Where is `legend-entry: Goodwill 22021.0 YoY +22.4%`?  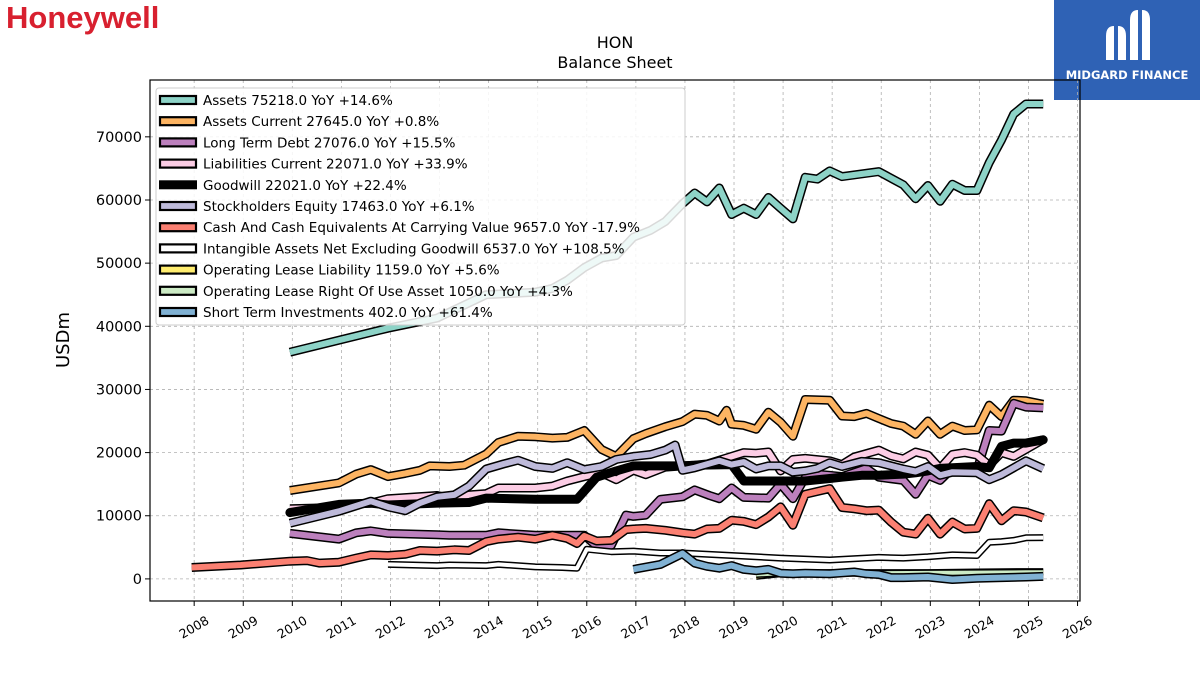
legend-entry: Goodwill 22021.0 YoY +22.4% is located at coordinates (283, 186).